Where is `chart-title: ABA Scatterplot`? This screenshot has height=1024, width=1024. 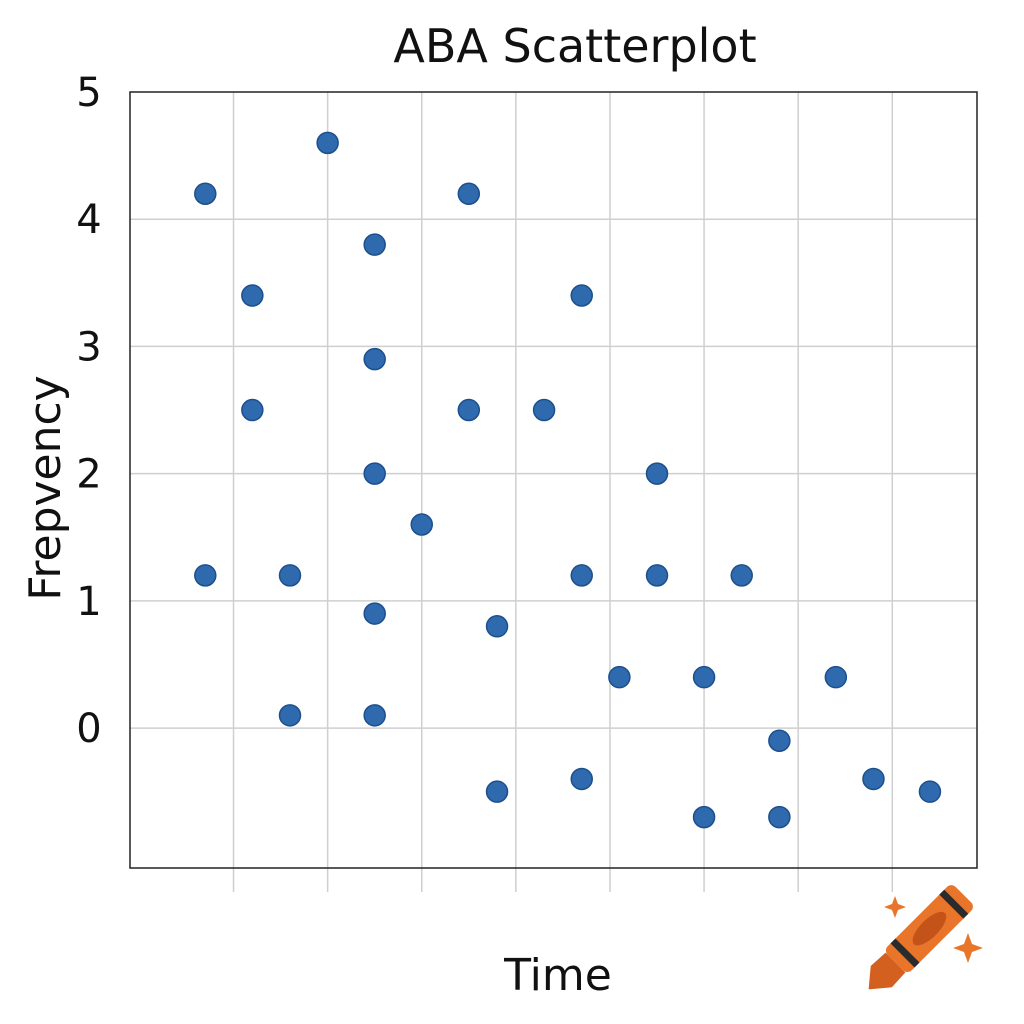
chart-title: ABA Scatterplot is located at coordinates (574, 46).